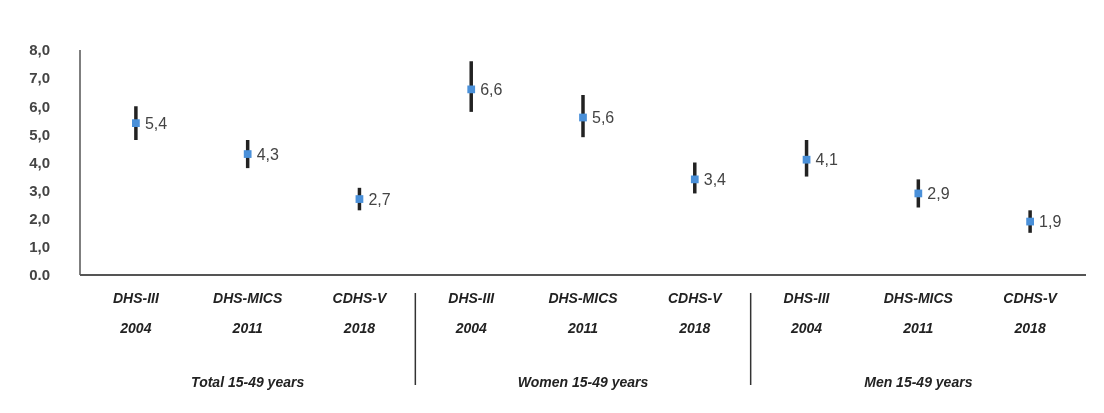  Describe the element at coordinates (583, 382) in the screenshot. I see `text: Women 15-49 years` at that location.